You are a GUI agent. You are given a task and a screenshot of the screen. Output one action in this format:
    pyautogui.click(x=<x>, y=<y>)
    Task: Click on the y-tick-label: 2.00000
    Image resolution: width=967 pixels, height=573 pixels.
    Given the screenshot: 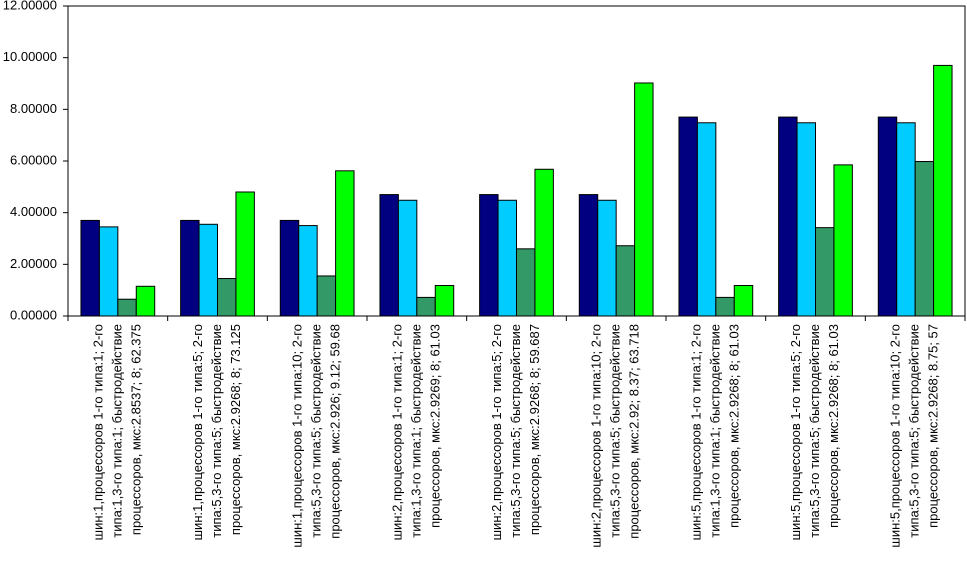 What is the action you would take?
    pyautogui.click(x=33, y=263)
    